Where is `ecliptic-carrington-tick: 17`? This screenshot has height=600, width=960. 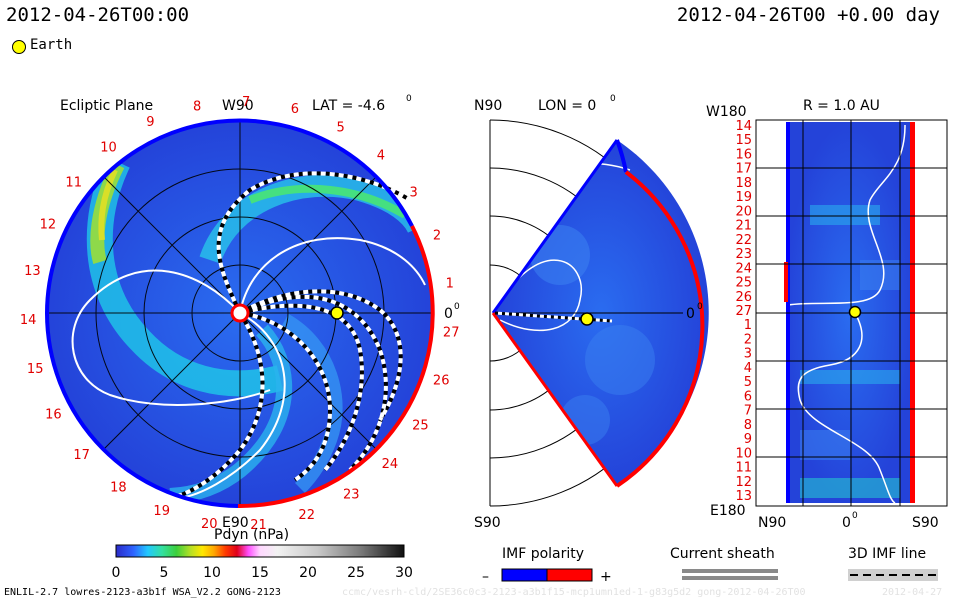 ecliptic-carrington-tick: 17 is located at coordinates (81, 455).